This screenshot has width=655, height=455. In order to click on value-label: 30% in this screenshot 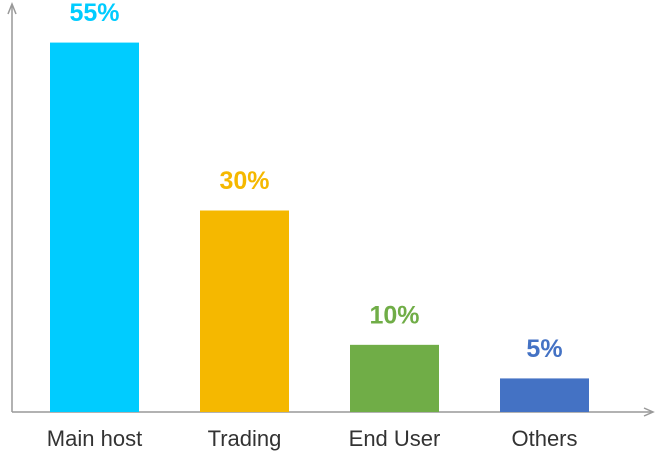, I will do `click(244, 181)`.